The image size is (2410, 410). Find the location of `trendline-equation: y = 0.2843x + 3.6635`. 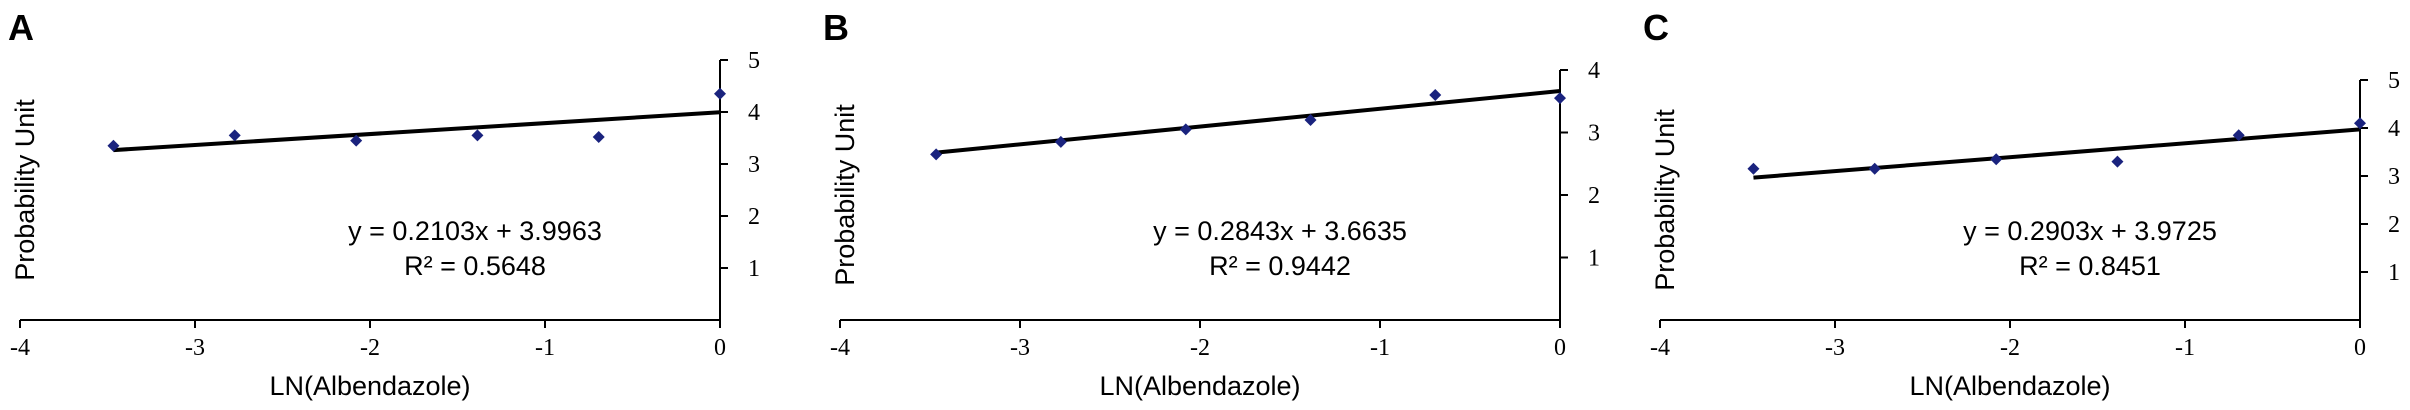

trendline-equation: y = 0.2843x + 3.6635 is located at coordinates (1280, 231).